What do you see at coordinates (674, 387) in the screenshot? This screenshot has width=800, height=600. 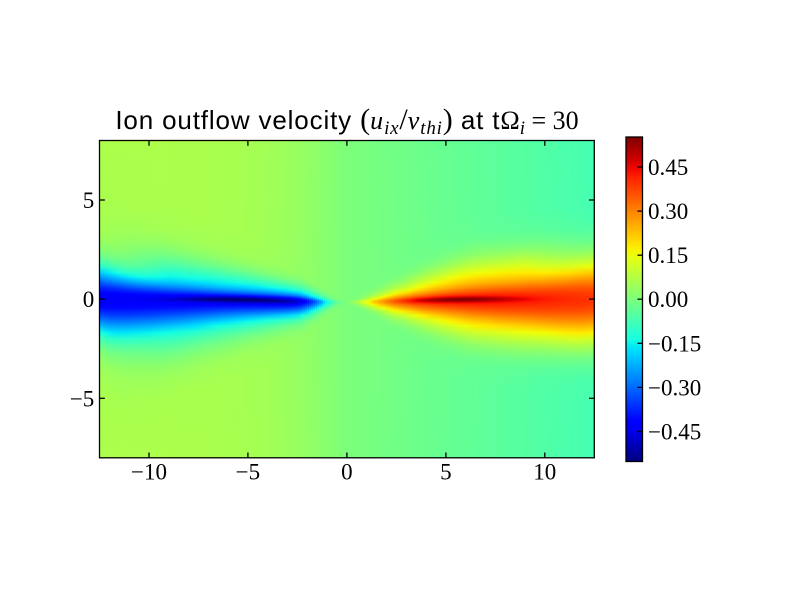 I see `svg-text: −0.30` at bounding box center [674, 387].